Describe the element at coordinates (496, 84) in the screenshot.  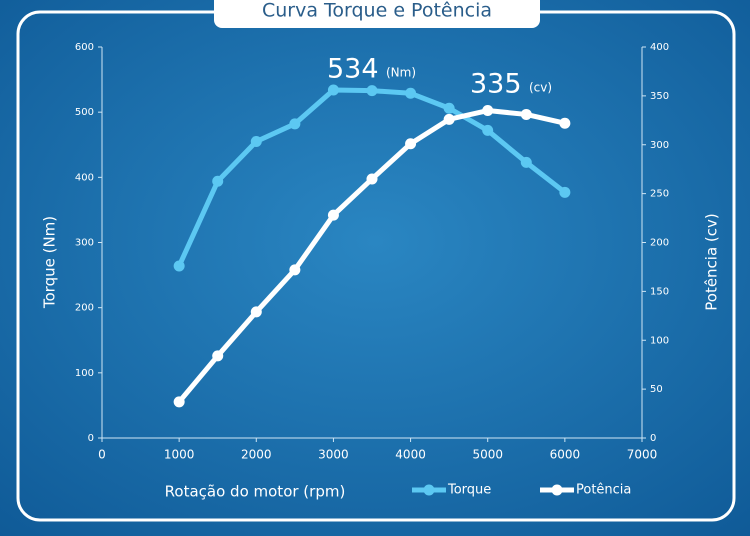
I see `annotation: 335` at that location.